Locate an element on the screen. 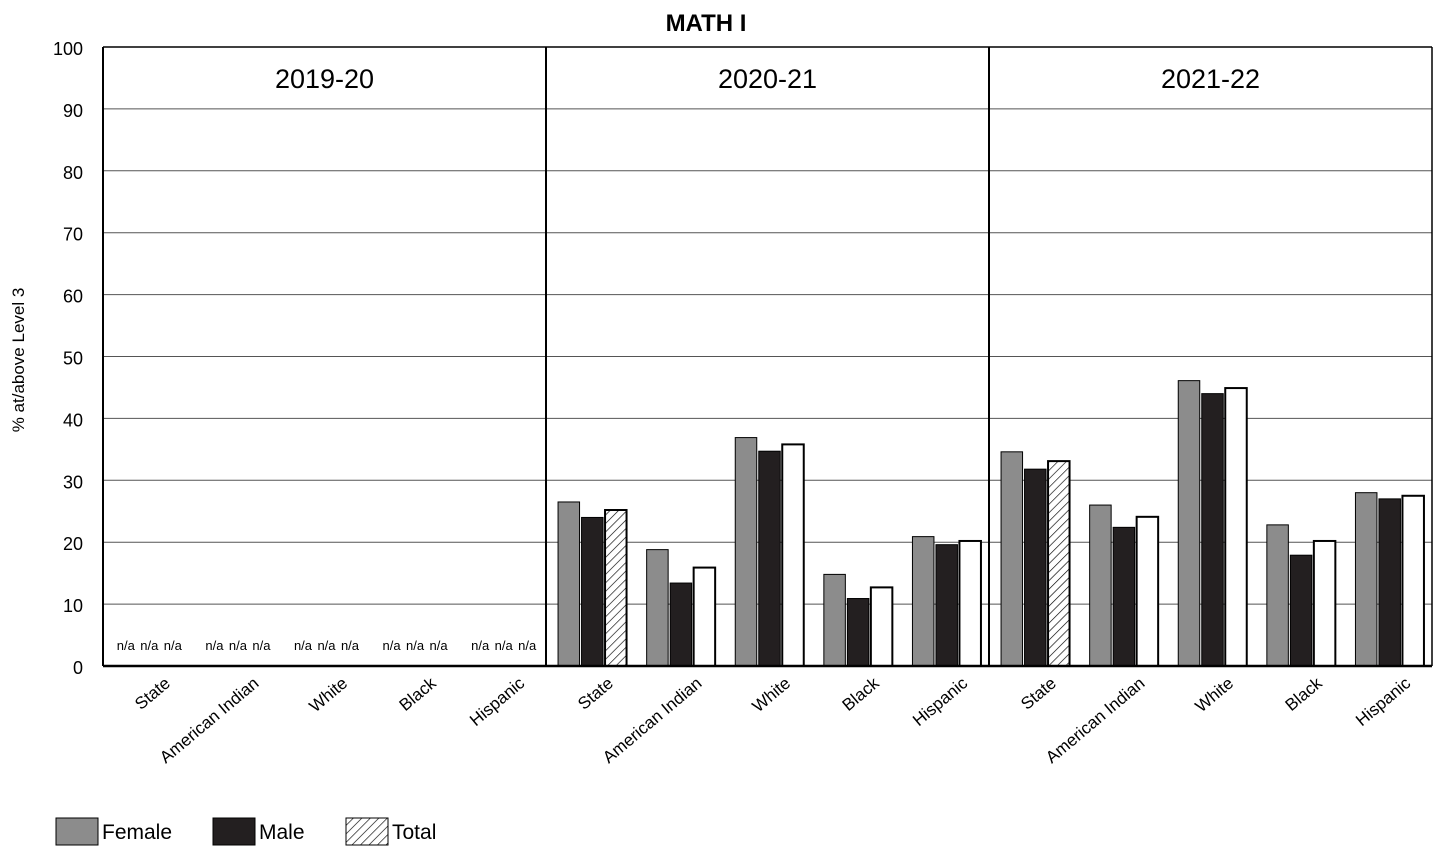 The height and width of the screenshot is (848, 1440). y-tick-label: 30 is located at coordinates (73, 482).